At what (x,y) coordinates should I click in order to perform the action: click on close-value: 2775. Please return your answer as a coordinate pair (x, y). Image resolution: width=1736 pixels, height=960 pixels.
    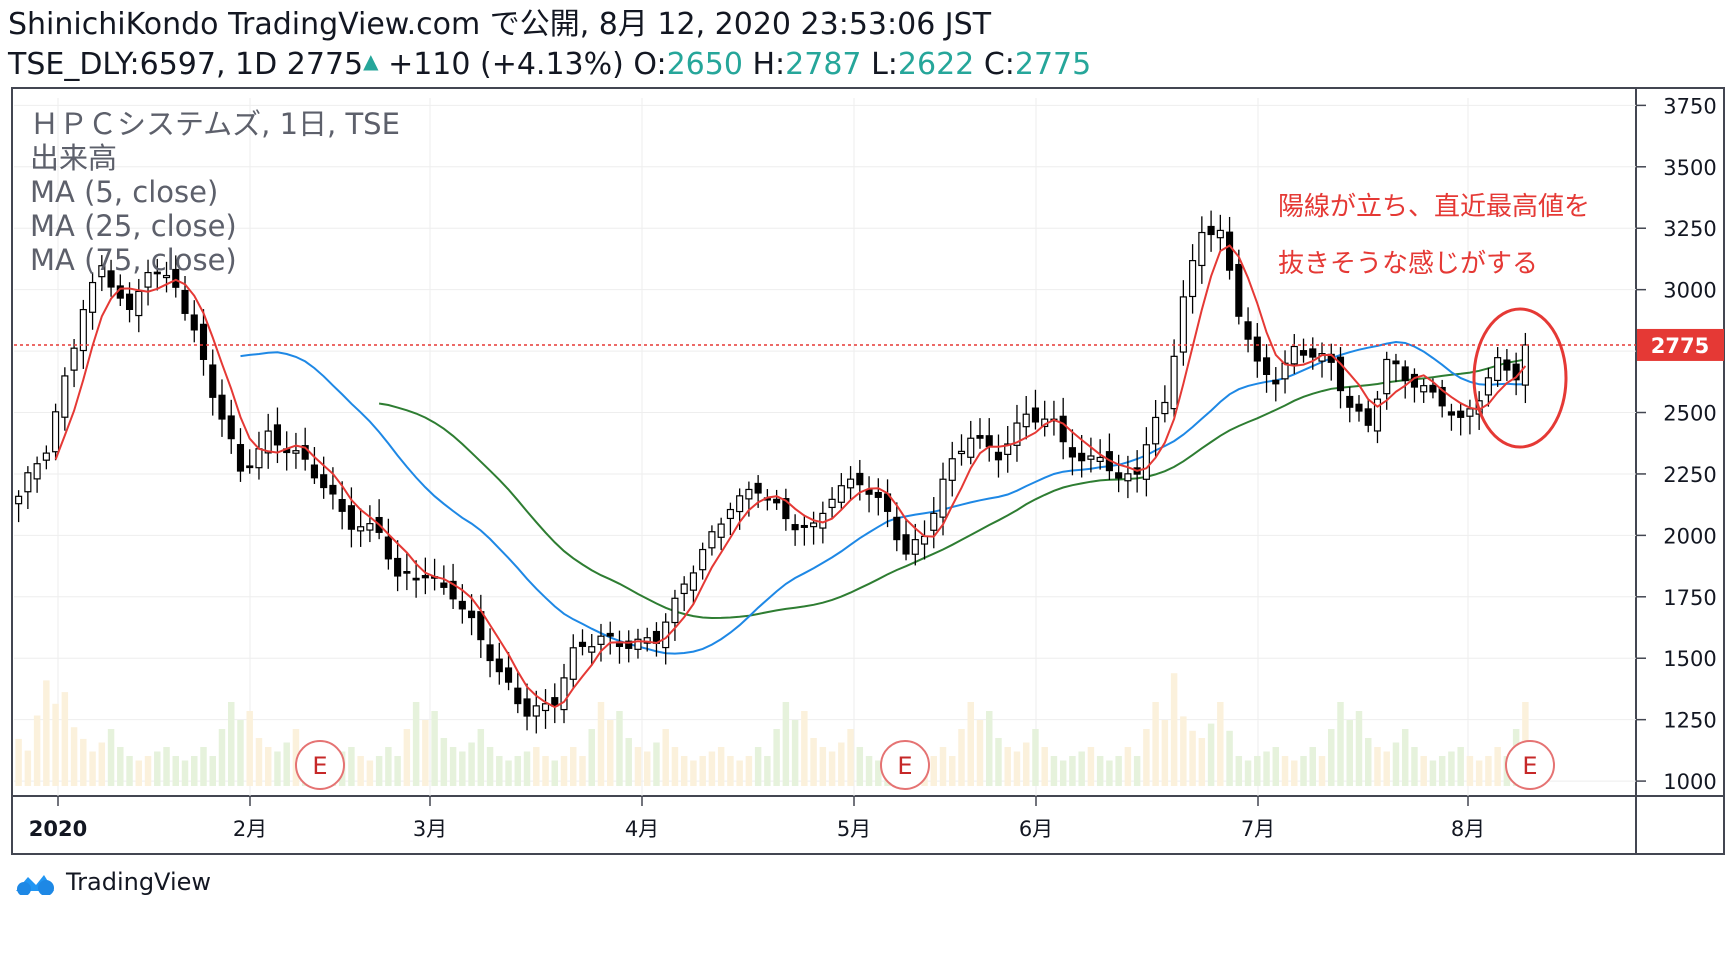
    Looking at the image, I should click on (1053, 64).